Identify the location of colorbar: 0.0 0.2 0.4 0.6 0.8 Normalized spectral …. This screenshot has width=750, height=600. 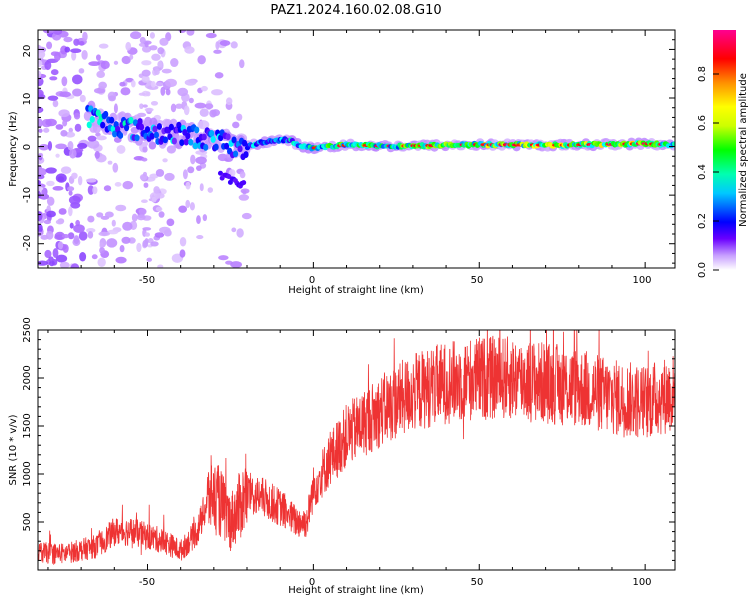
(723, 154).